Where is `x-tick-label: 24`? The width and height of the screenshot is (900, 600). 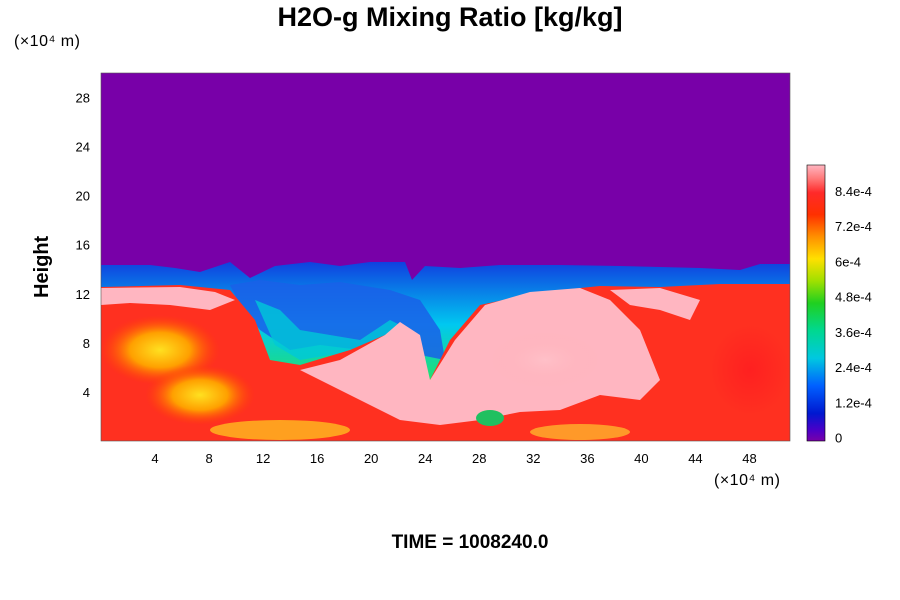 x-tick-label: 24 is located at coordinates (425, 458).